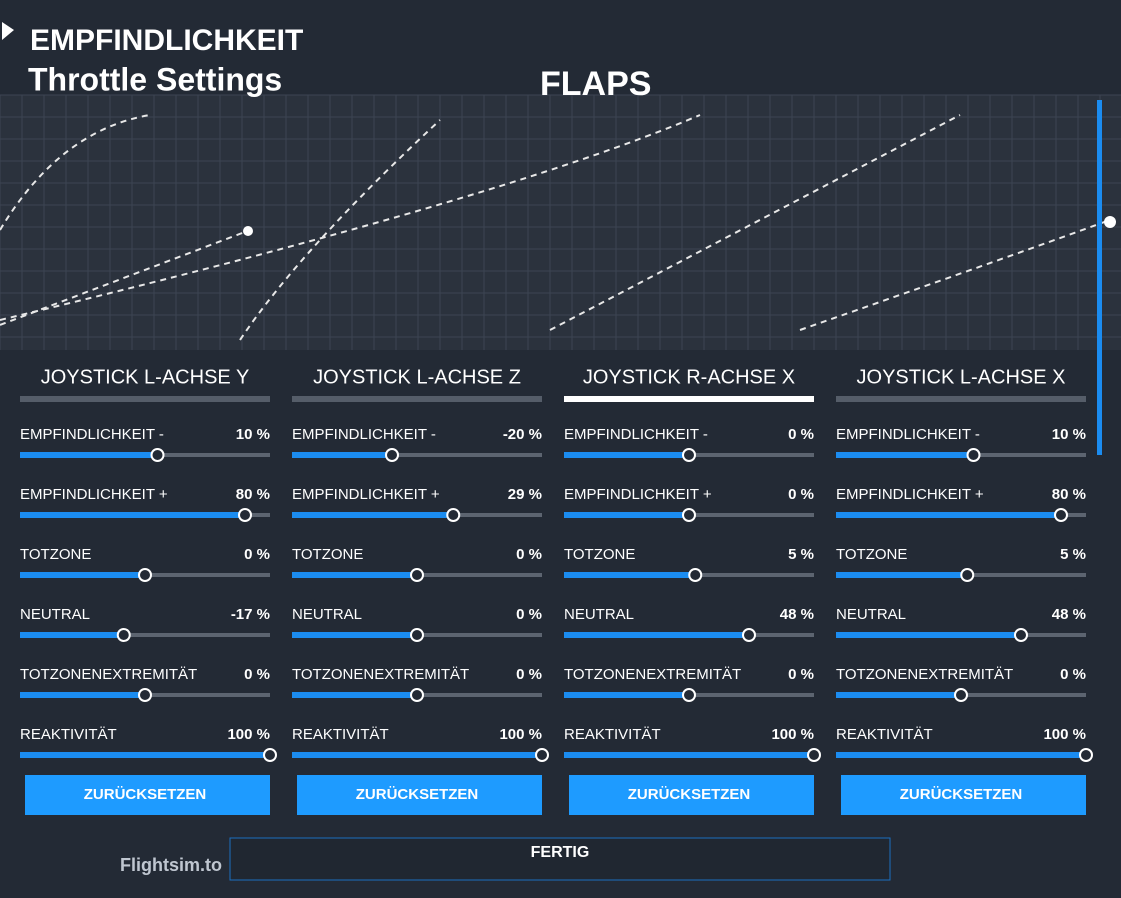 This screenshot has width=1121, height=898. I want to click on icon, so click(8, 31).